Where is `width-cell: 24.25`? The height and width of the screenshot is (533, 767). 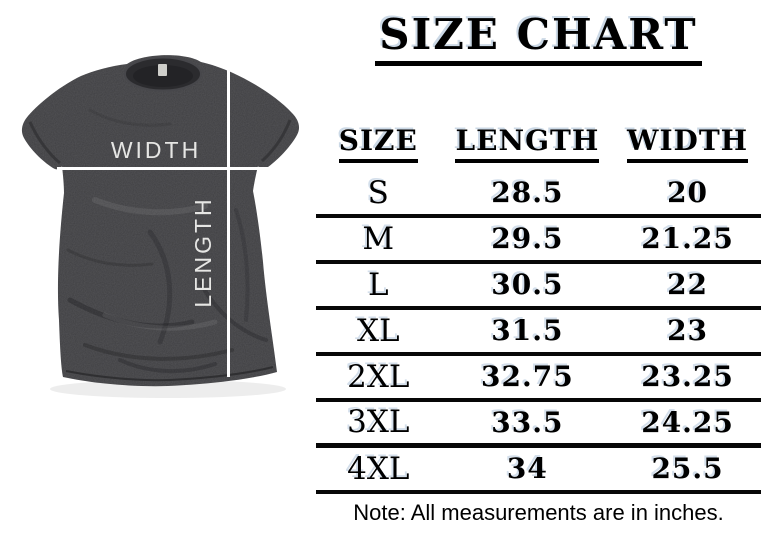 width-cell: 24.25 is located at coordinates (687, 422).